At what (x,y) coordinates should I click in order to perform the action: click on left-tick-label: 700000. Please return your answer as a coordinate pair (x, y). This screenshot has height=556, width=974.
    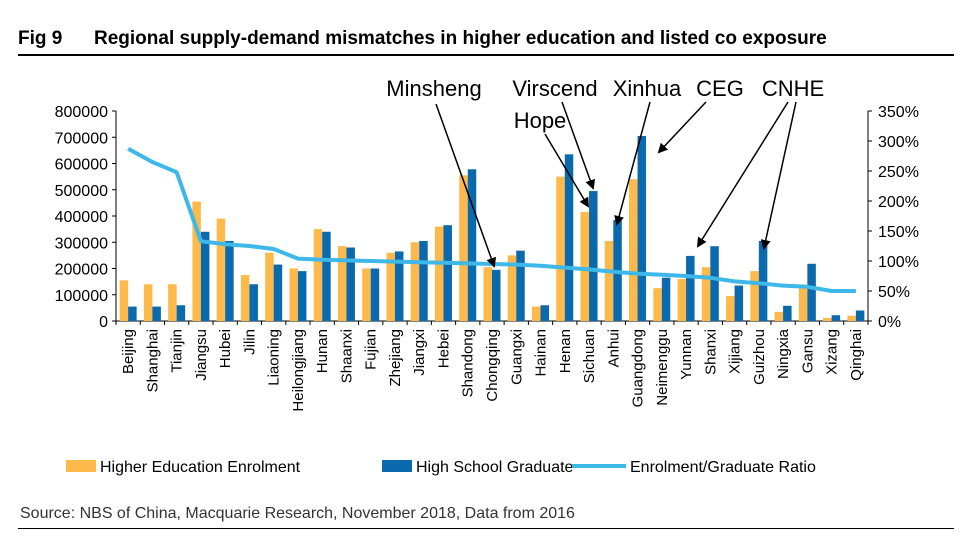
    Looking at the image, I should click on (81, 138).